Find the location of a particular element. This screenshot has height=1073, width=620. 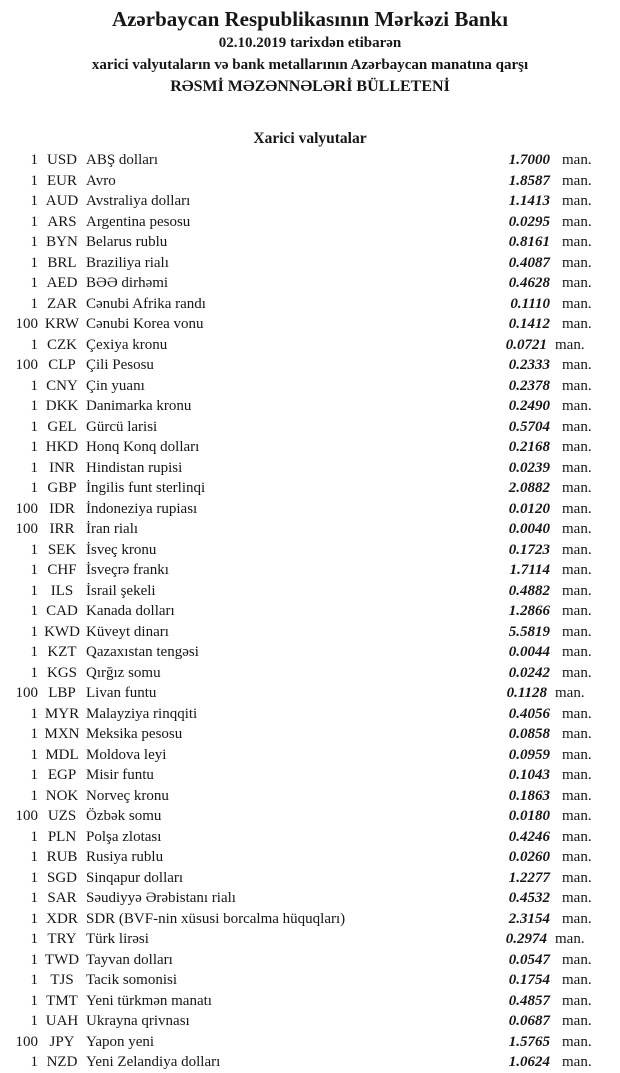

currency-name: Yapon yeni is located at coordinates (120, 1041).